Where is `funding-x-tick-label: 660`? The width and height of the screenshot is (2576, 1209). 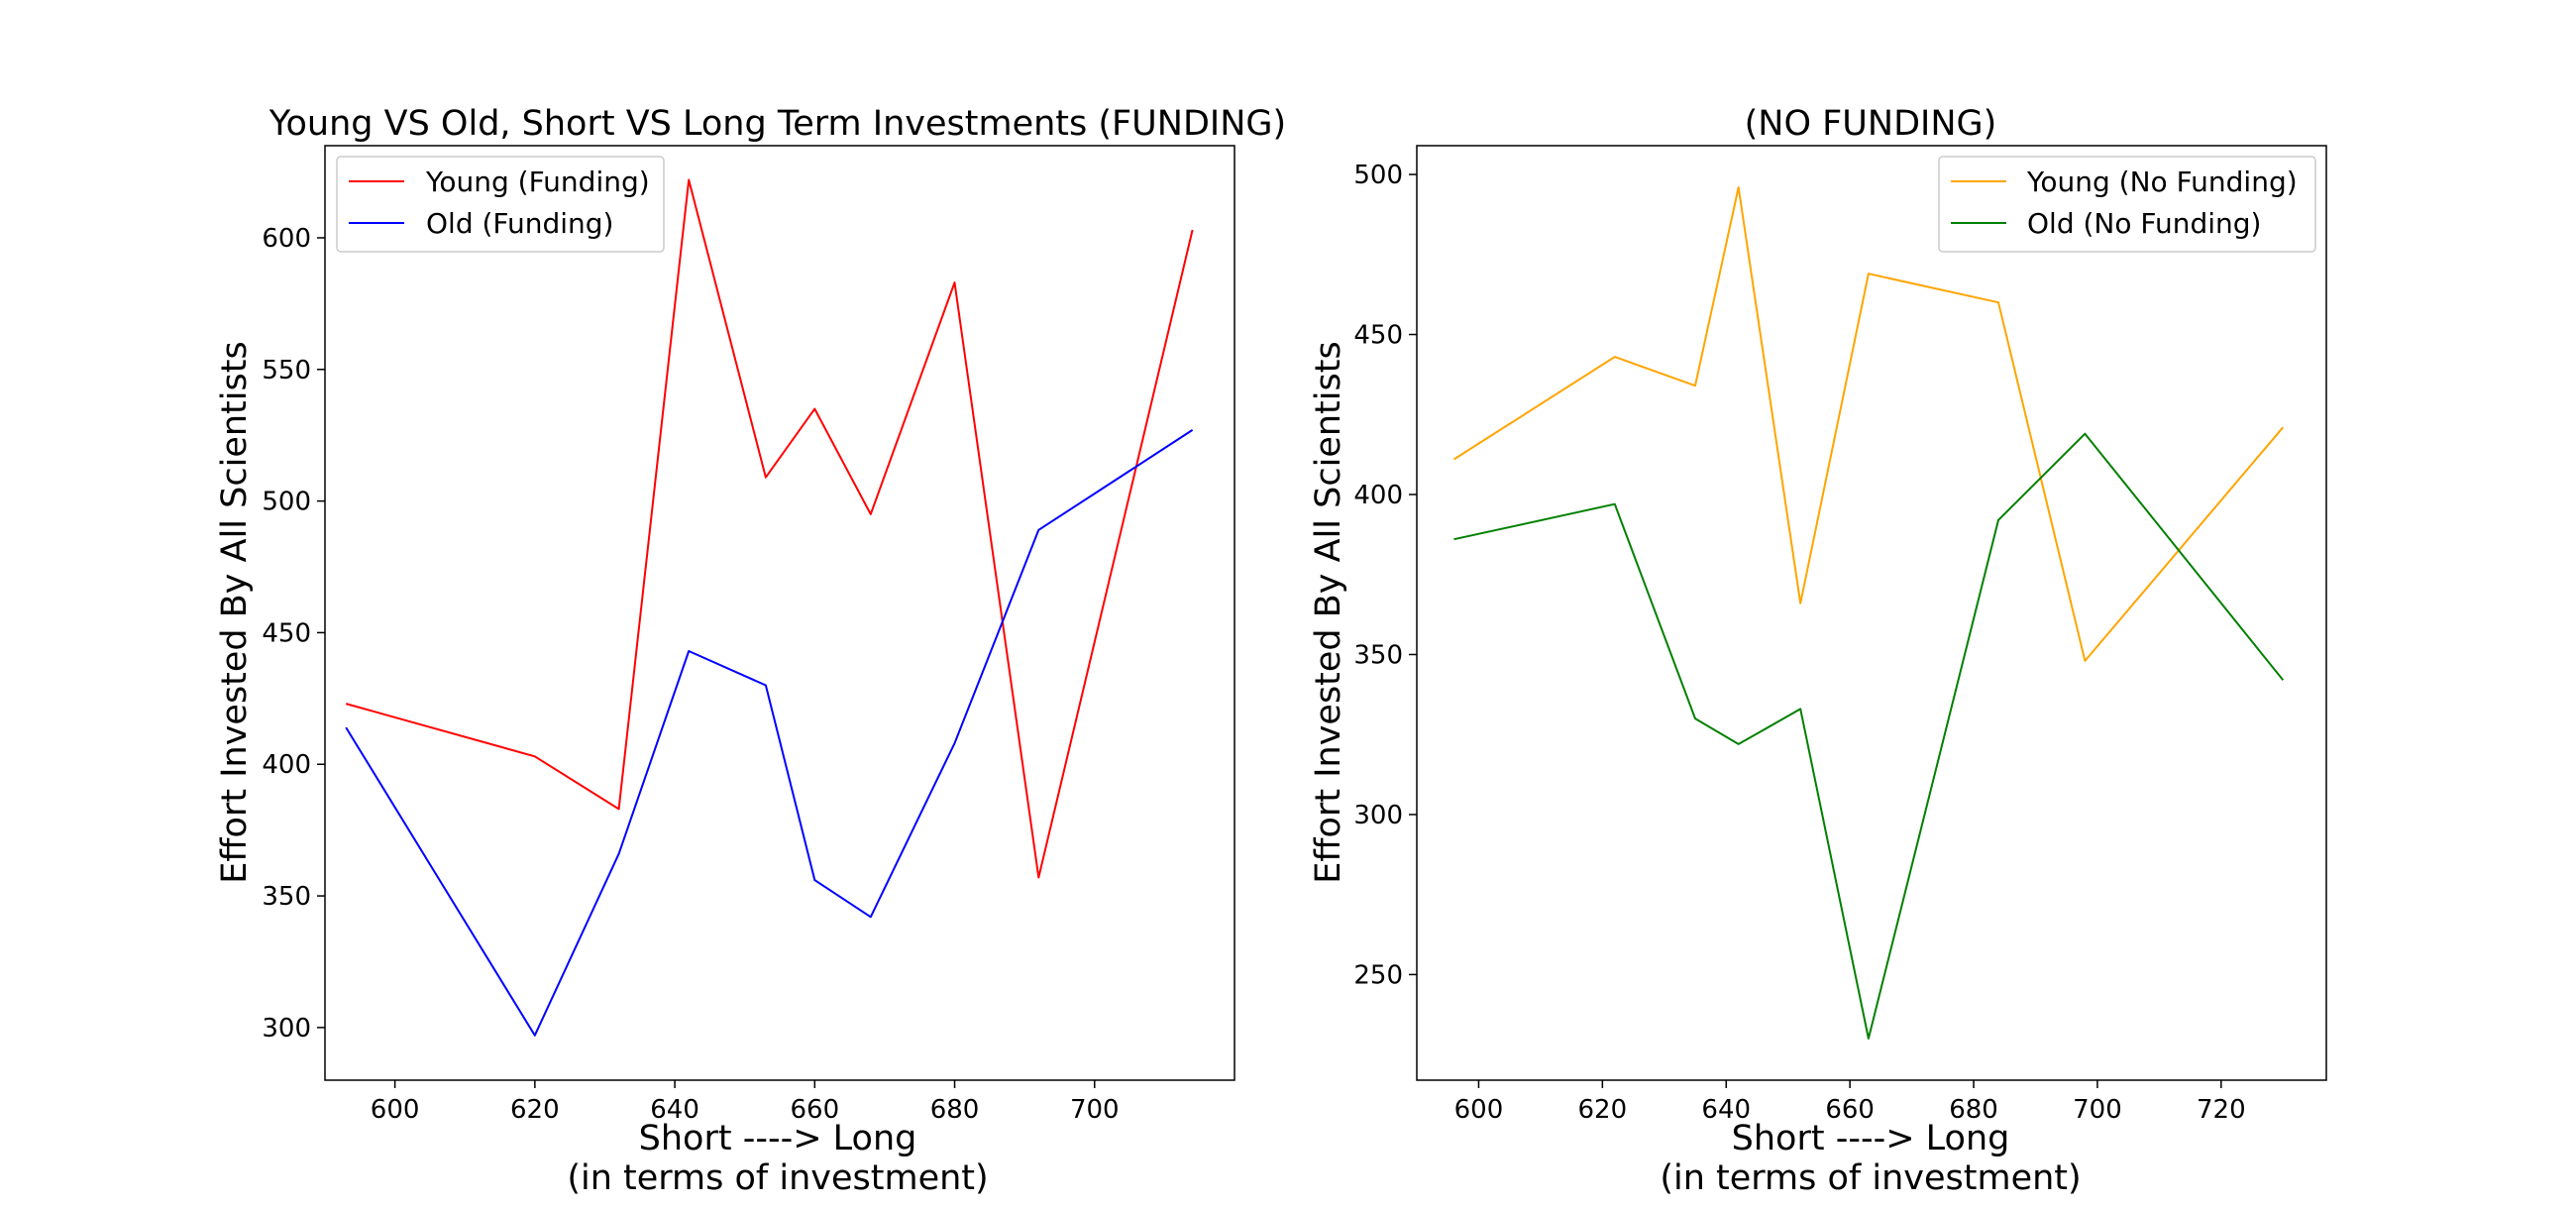
funding-x-tick-label: 660 is located at coordinates (814, 1110).